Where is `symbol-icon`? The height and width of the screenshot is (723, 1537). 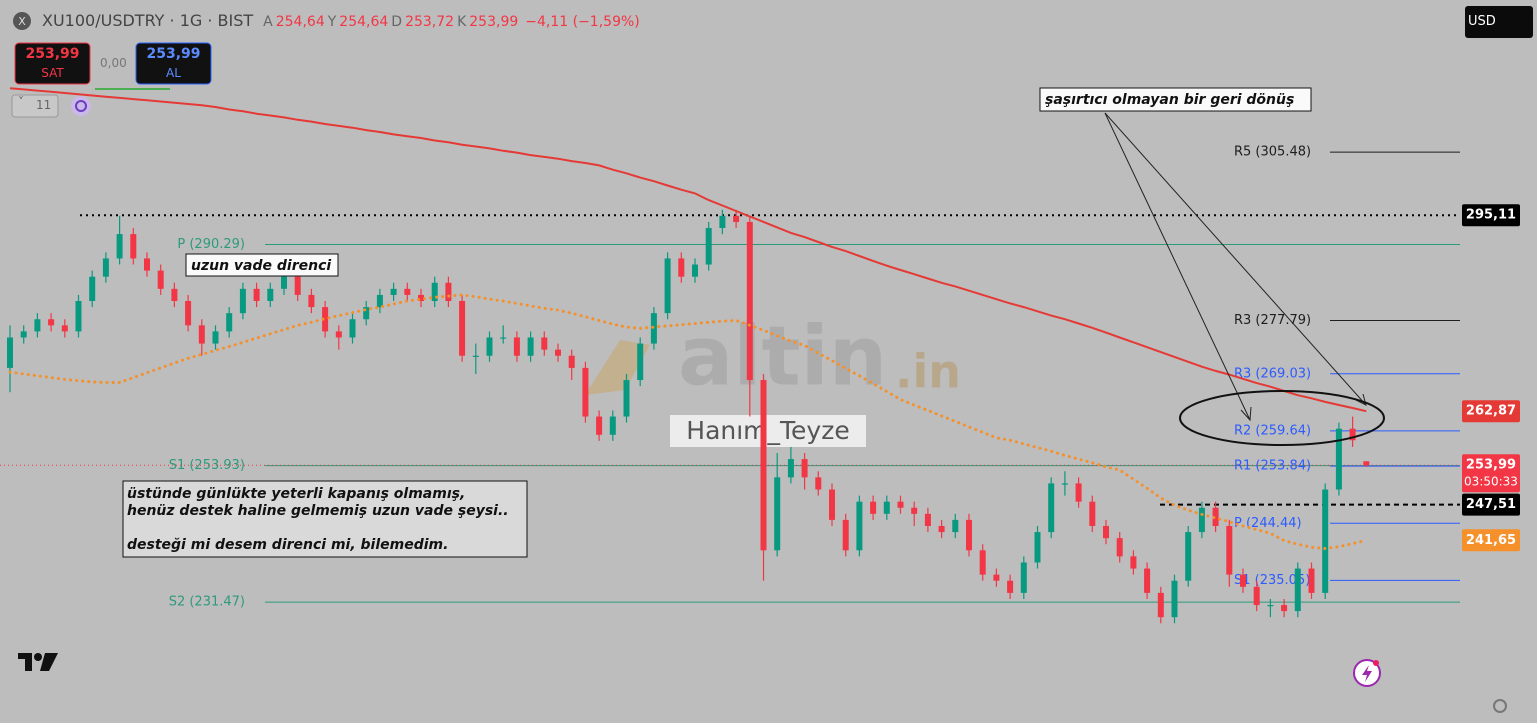 symbol-icon is located at coordinates (22, 21).